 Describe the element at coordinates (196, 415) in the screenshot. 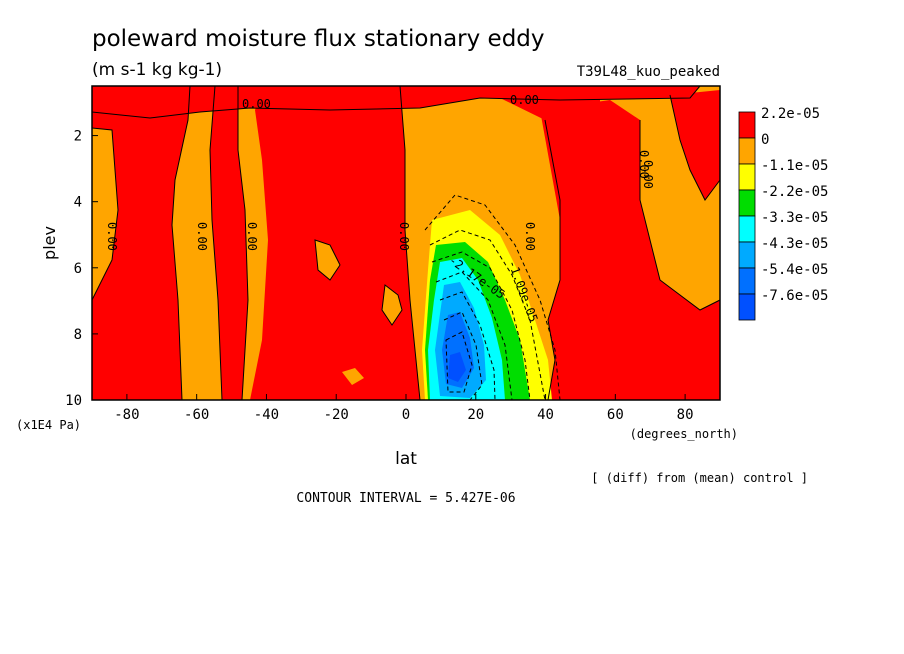

I see `x-tick-label: -60` at that location.